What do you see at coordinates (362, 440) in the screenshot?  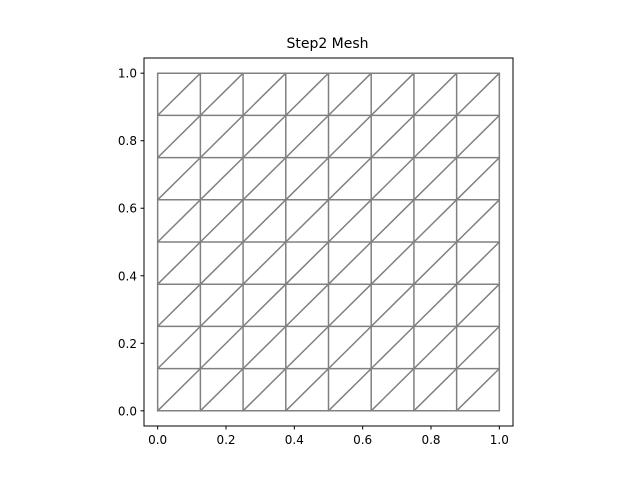 I see `x-tick-label: 0.6` at bounding box center [362, 440].